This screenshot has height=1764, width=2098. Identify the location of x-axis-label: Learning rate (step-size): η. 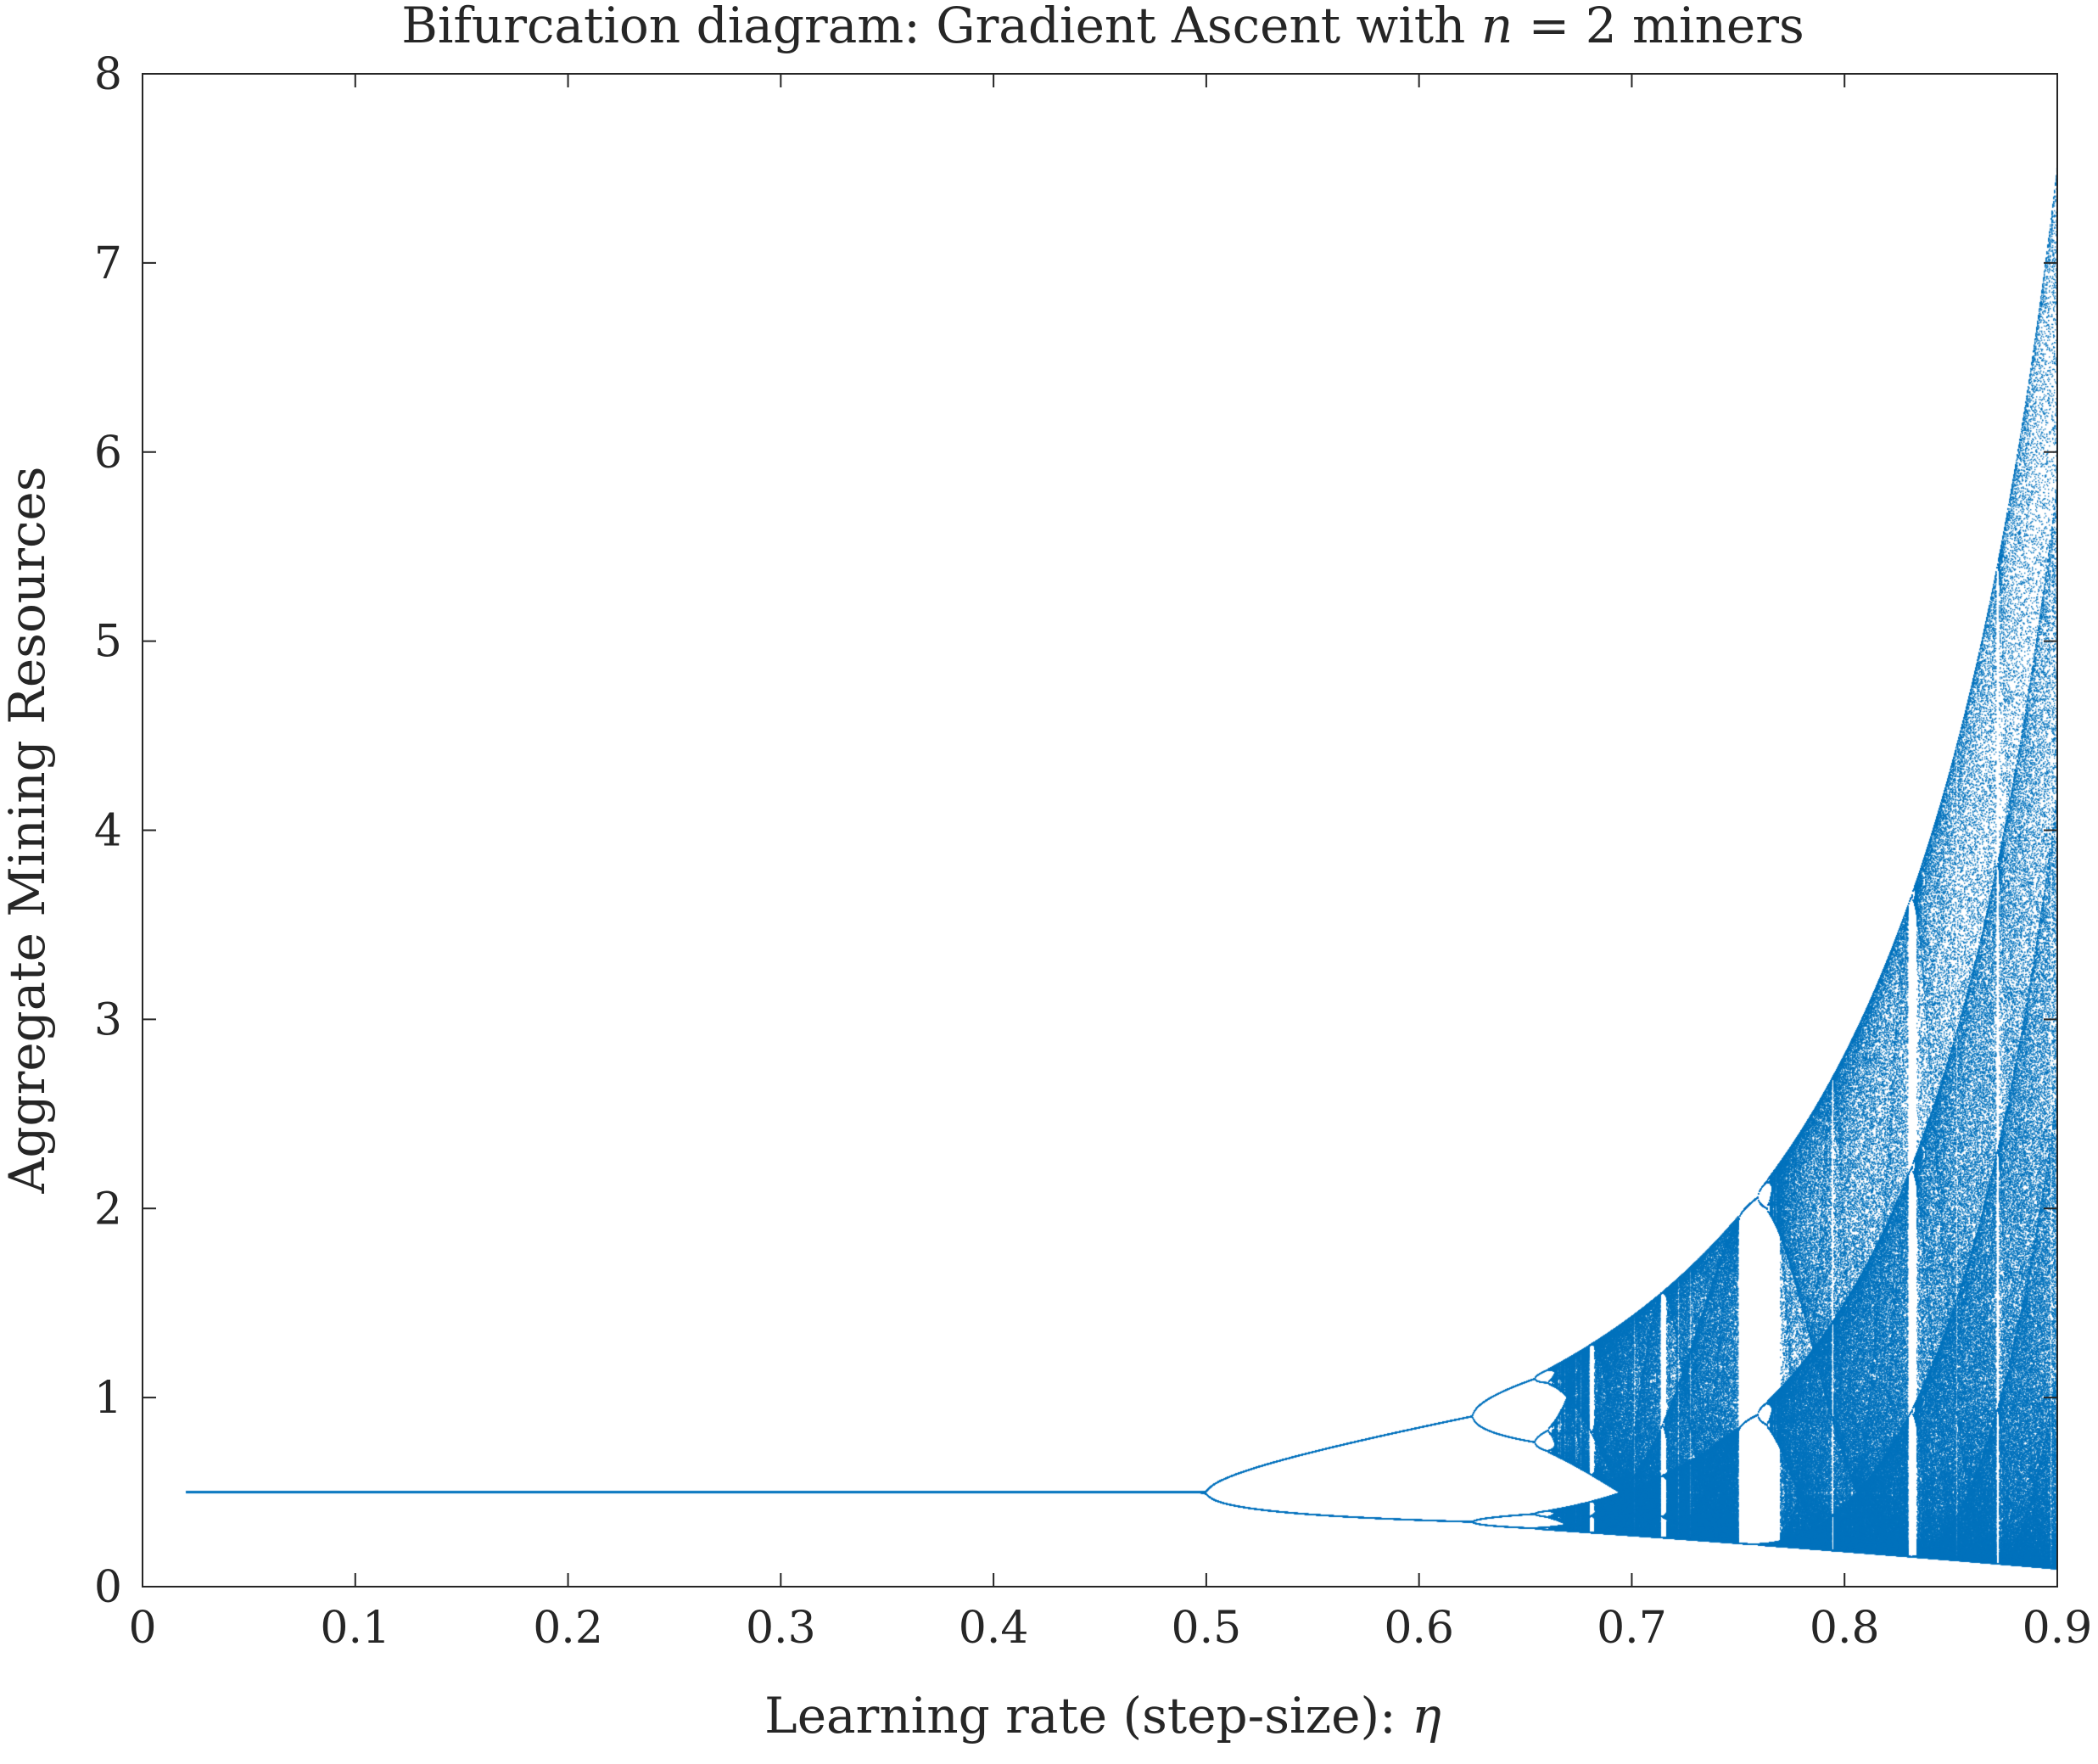
(1103, 1715).